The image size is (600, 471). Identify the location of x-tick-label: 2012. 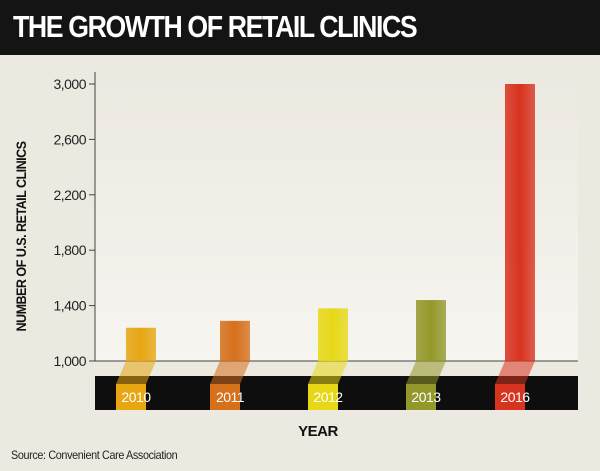
(328, 397).